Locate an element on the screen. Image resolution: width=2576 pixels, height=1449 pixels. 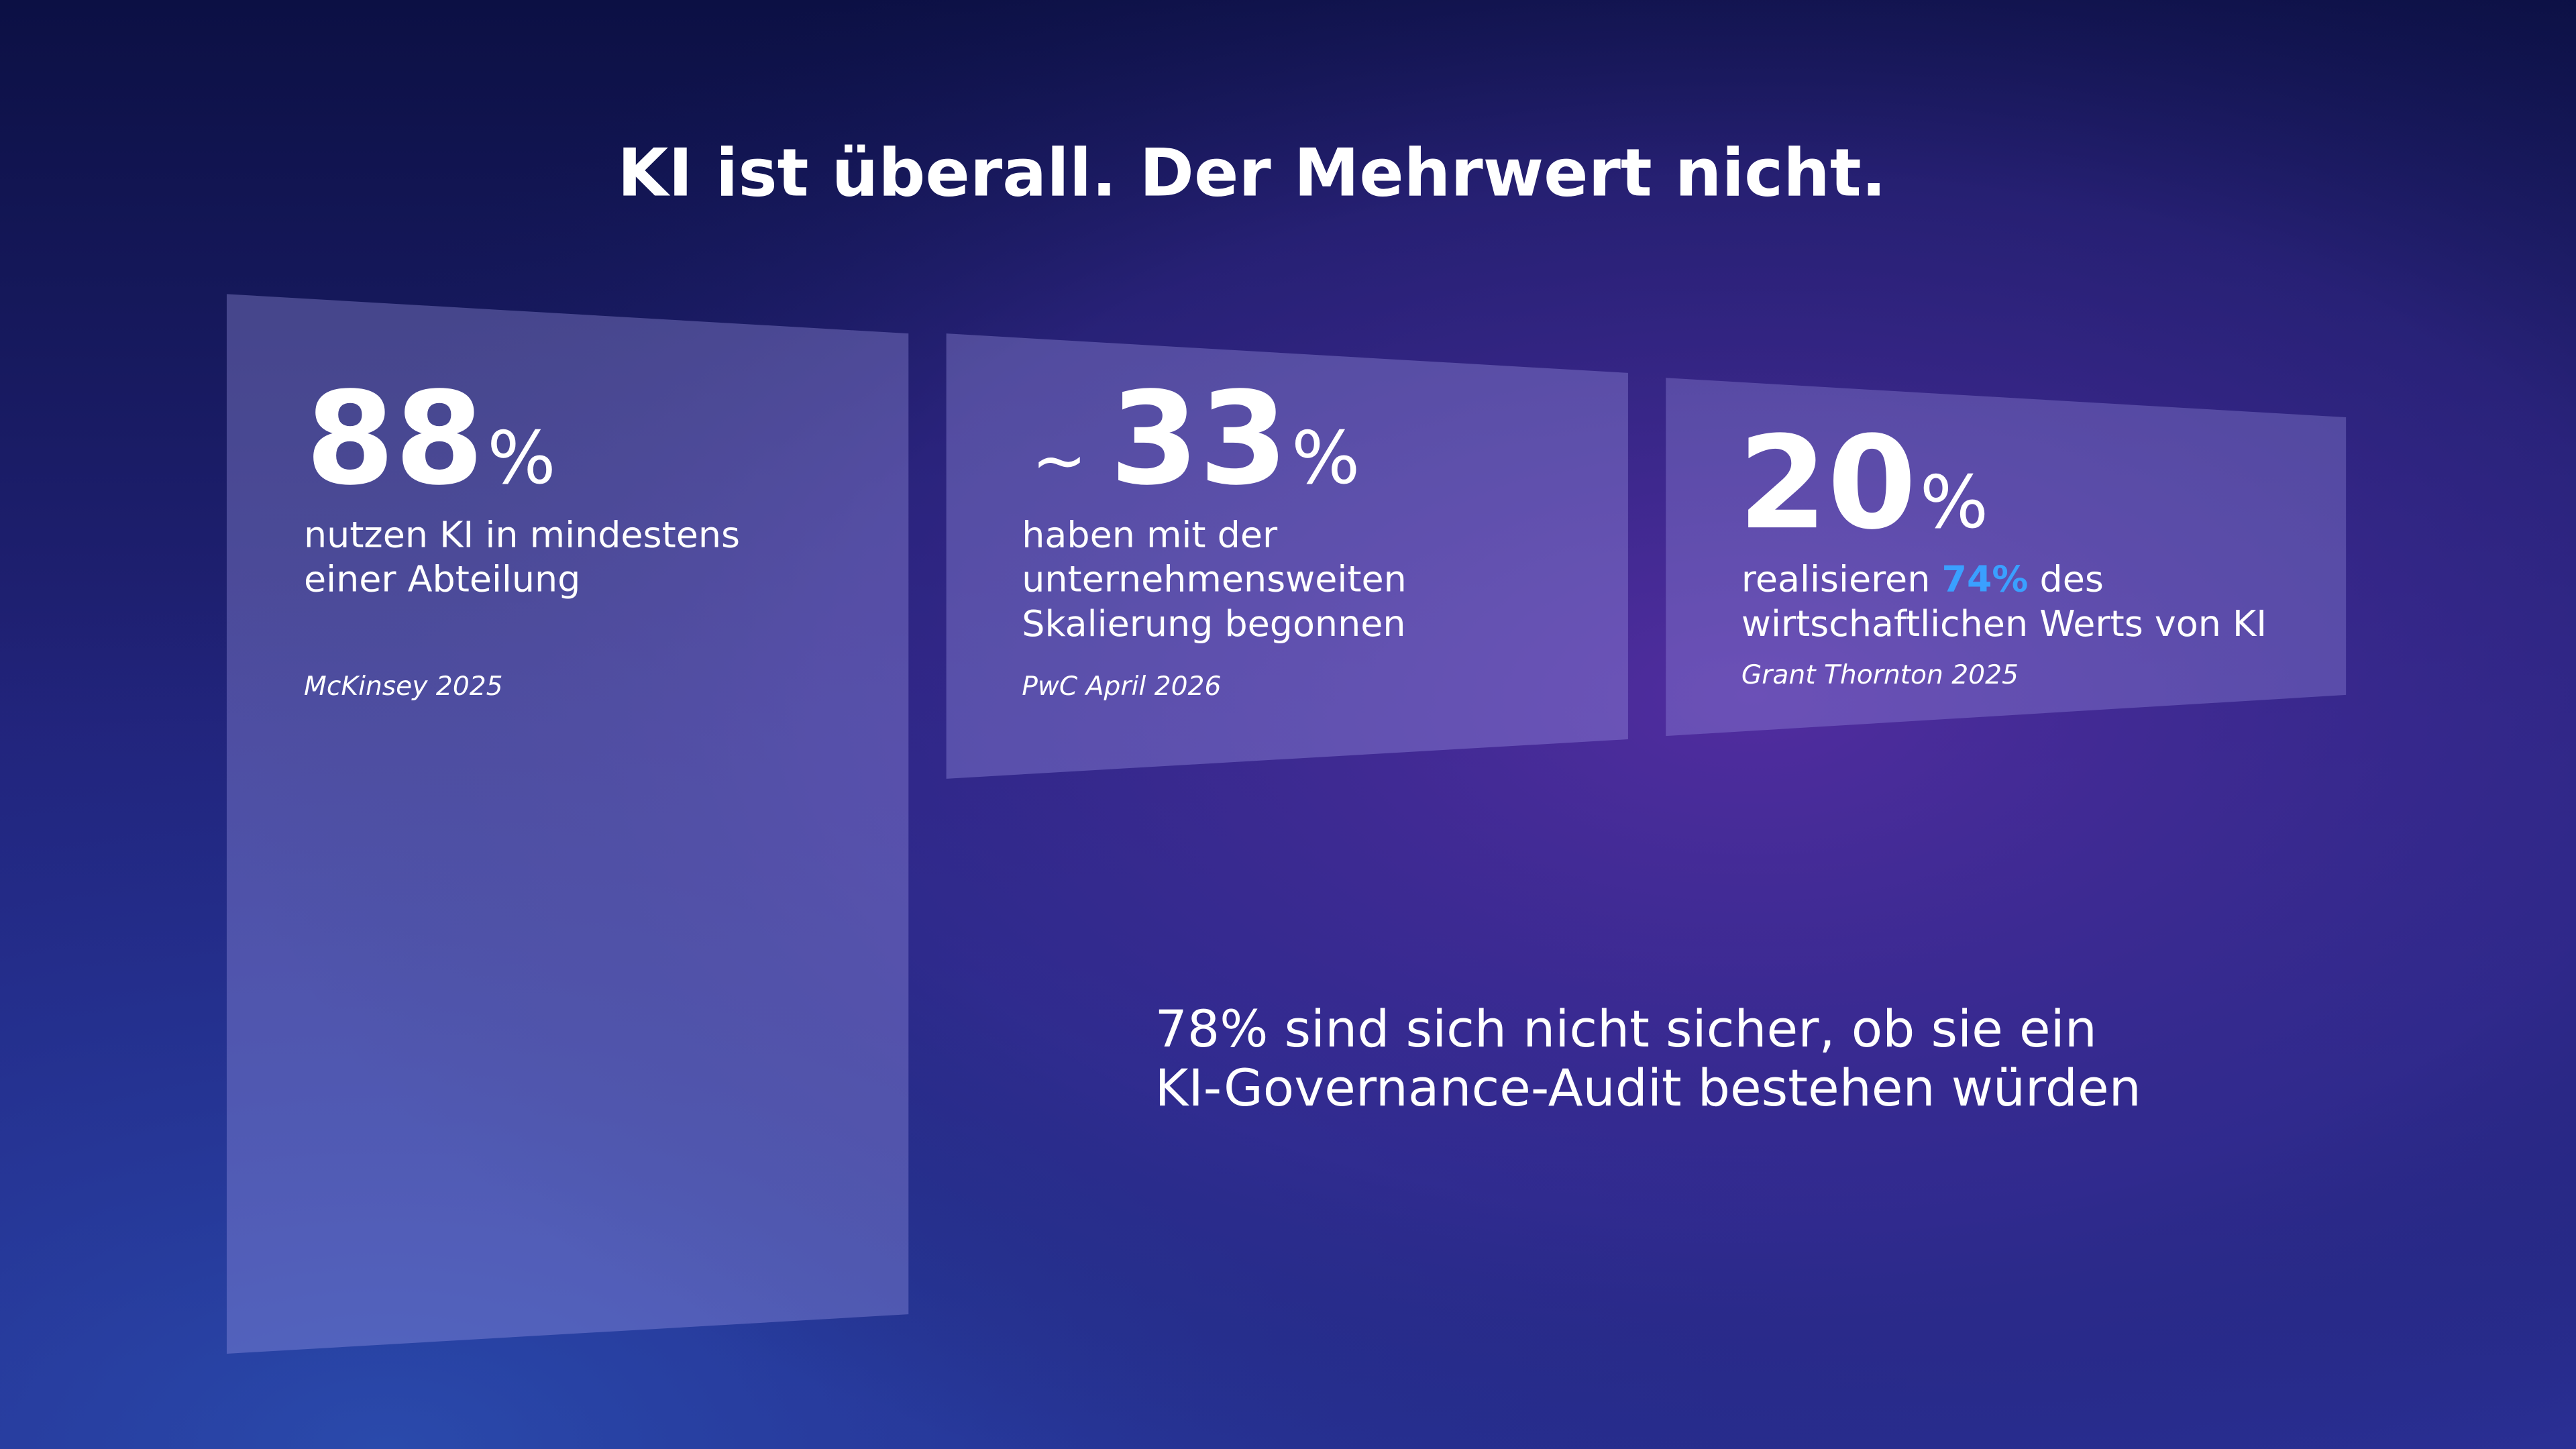
text-part: des is located at coordinates (2072, 579).